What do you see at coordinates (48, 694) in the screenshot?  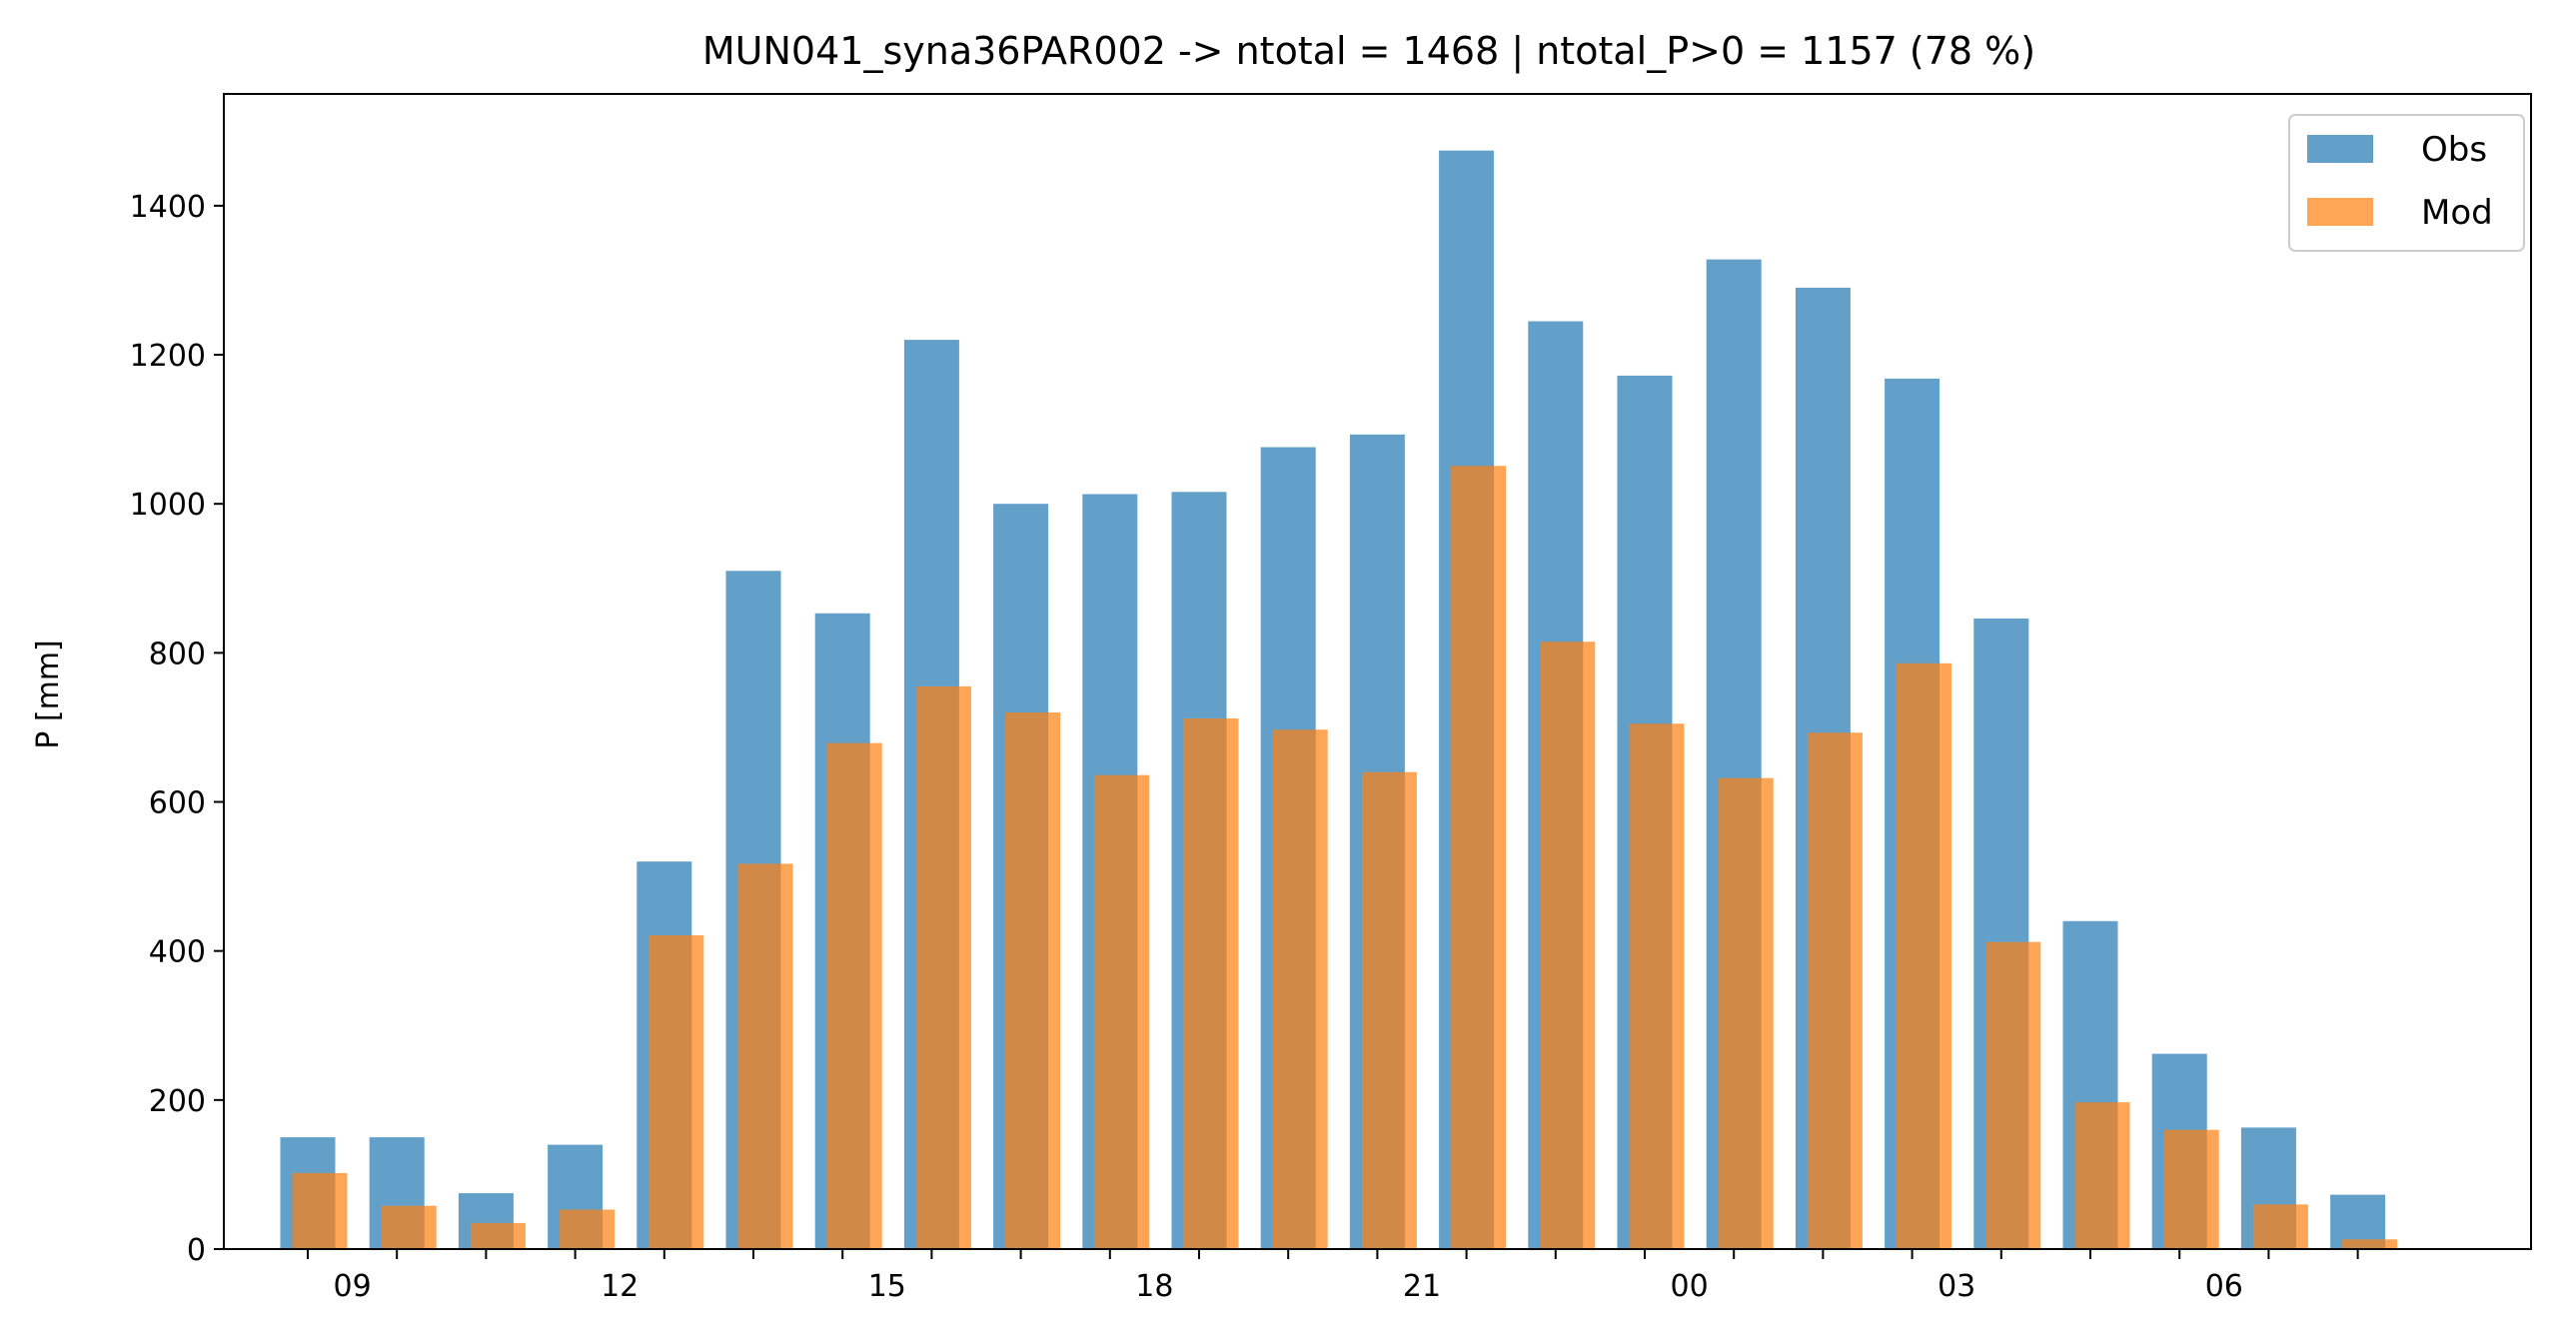 I see `y-axis-label: P [mm]` at bounding box center [48, 694].